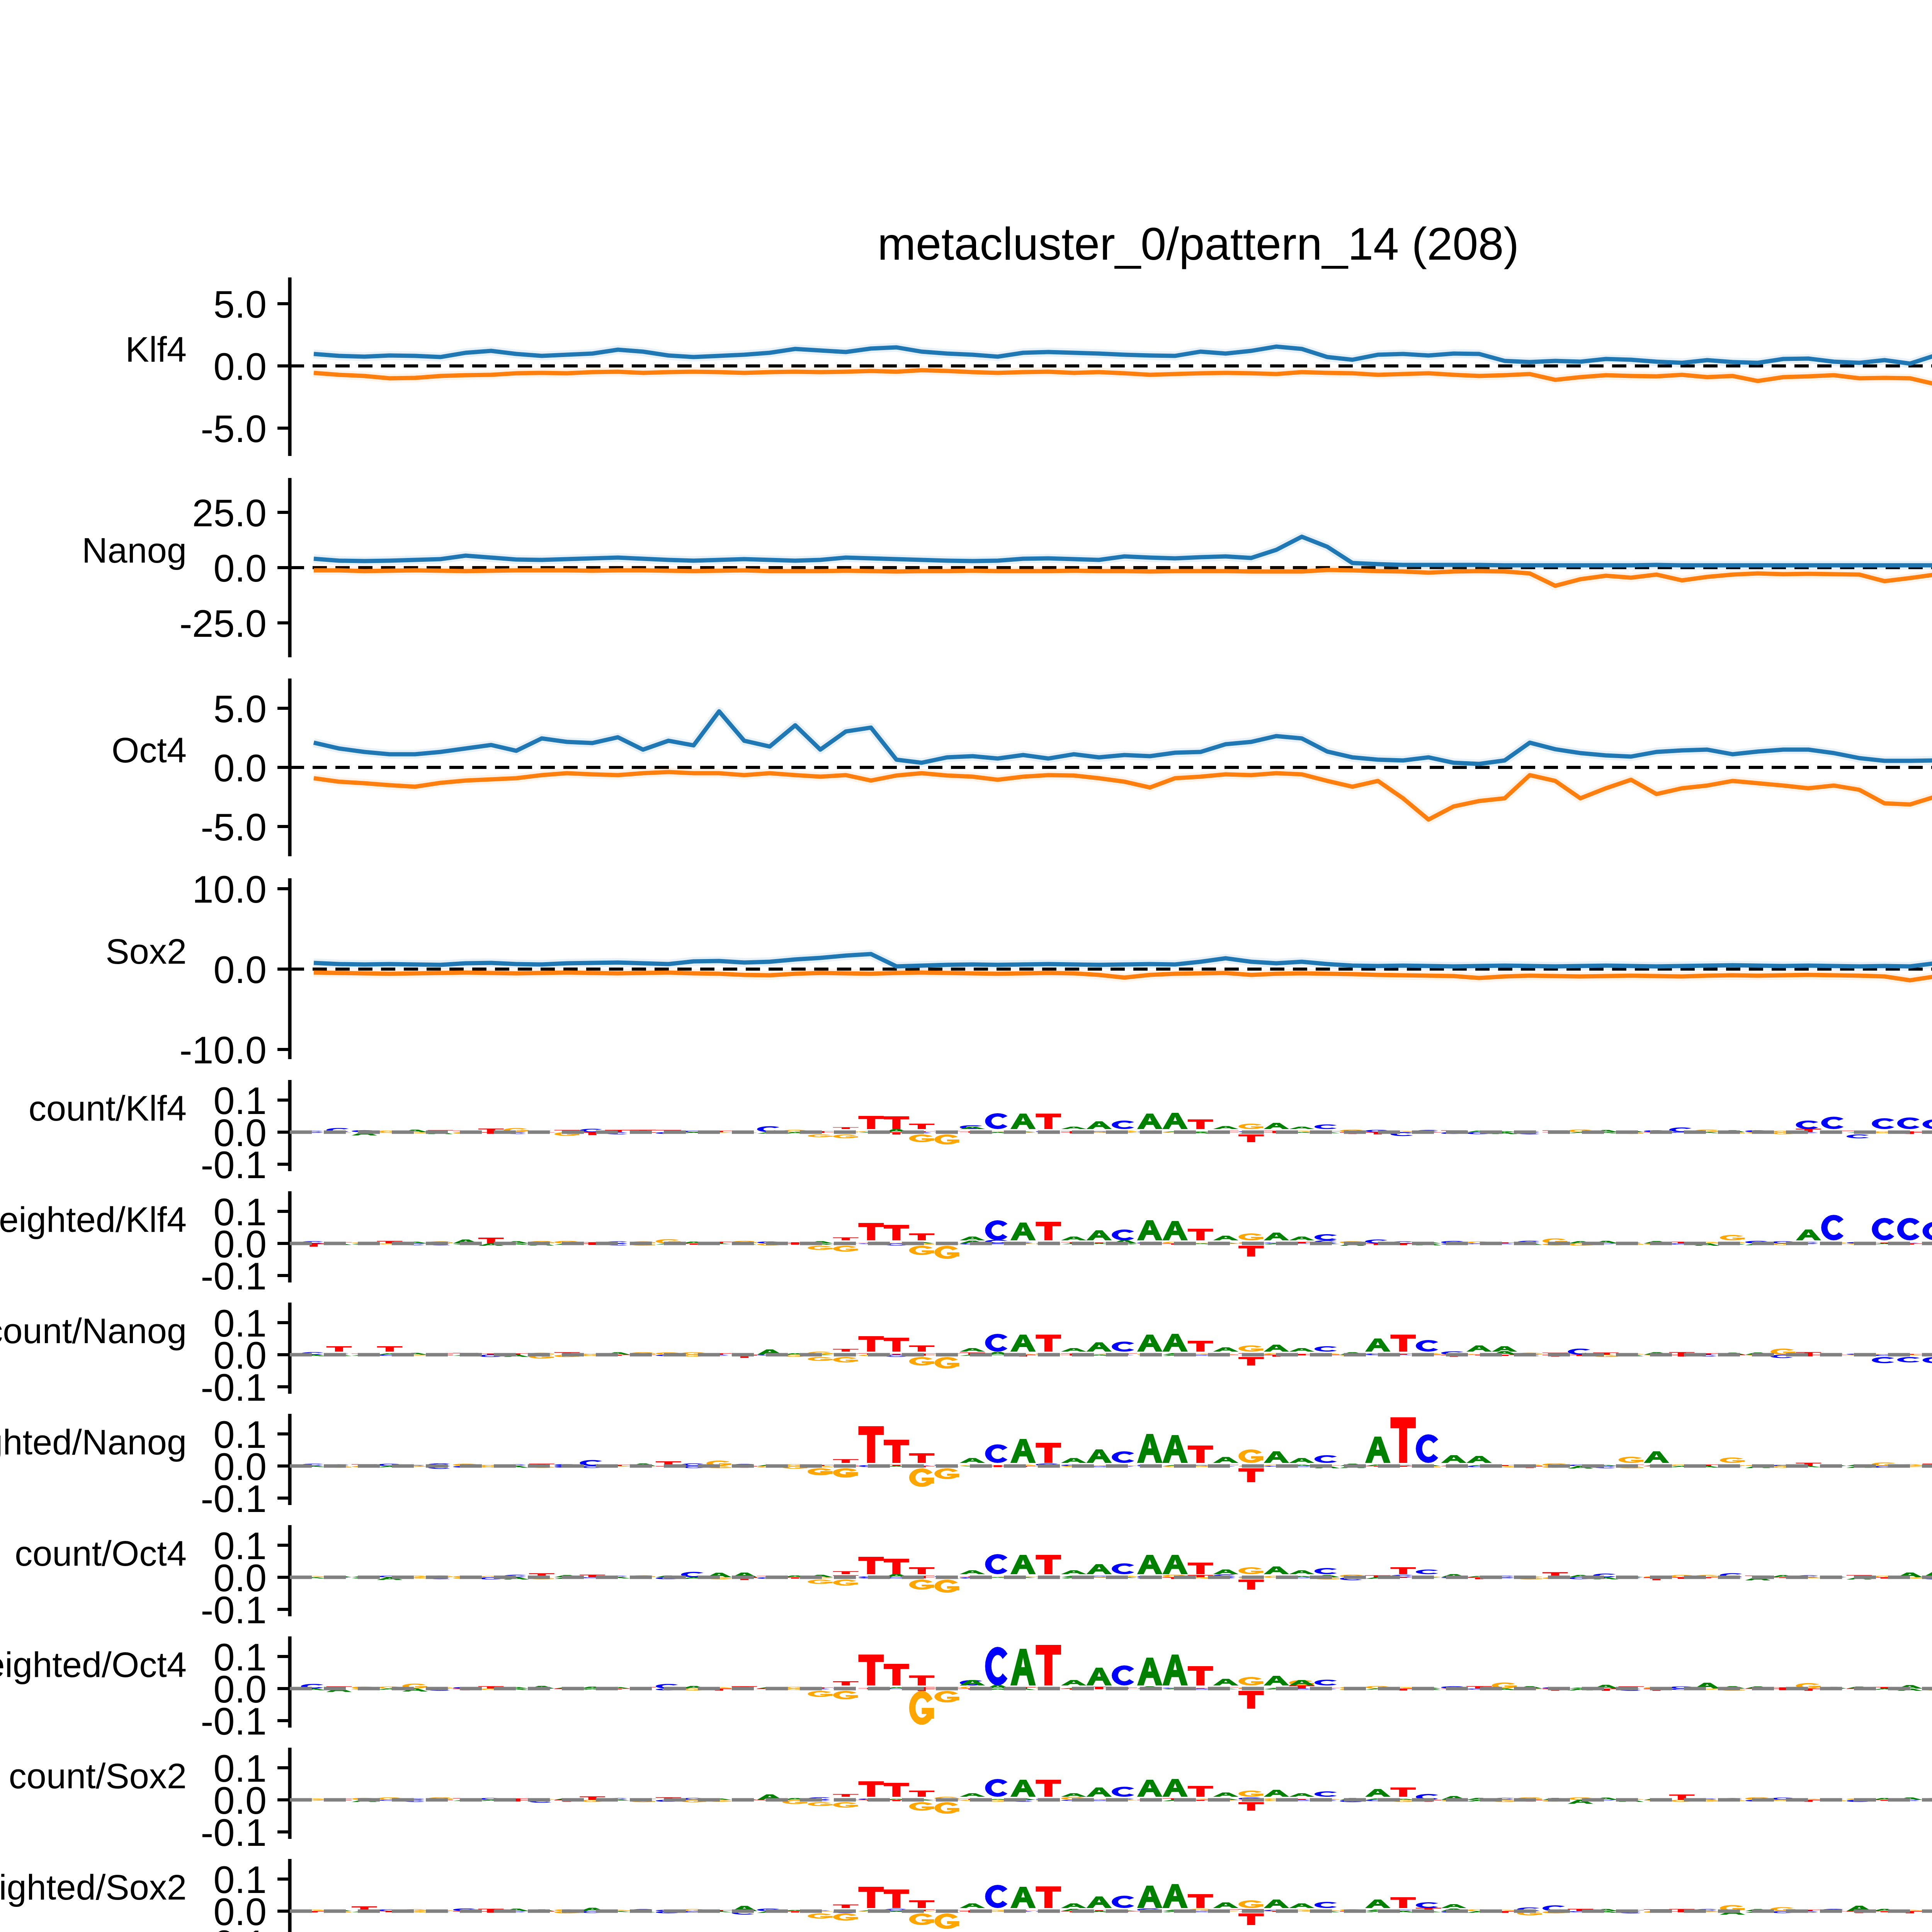 This screenshot has width=1932, height=1932. I want to click on svg-text: -10.0, so click(223, 1050).